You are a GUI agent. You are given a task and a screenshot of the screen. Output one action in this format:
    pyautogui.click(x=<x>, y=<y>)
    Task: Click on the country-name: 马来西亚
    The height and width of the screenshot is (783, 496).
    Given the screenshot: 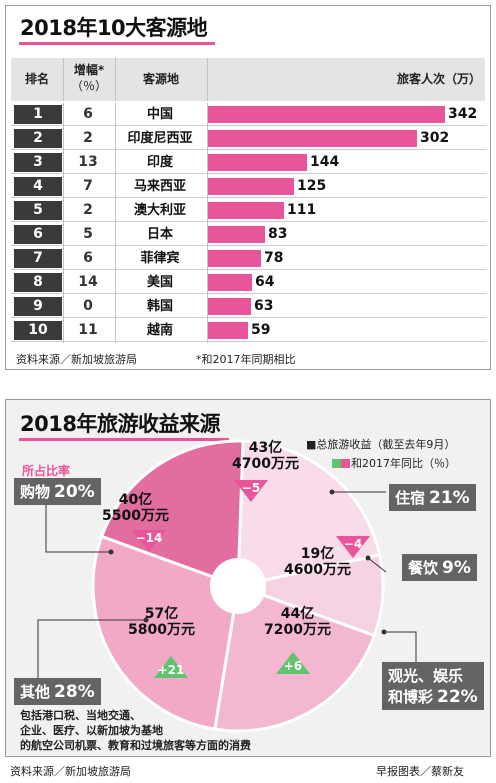 What is the action you would take?
    pyautogui.click(x=159, y=186)
    